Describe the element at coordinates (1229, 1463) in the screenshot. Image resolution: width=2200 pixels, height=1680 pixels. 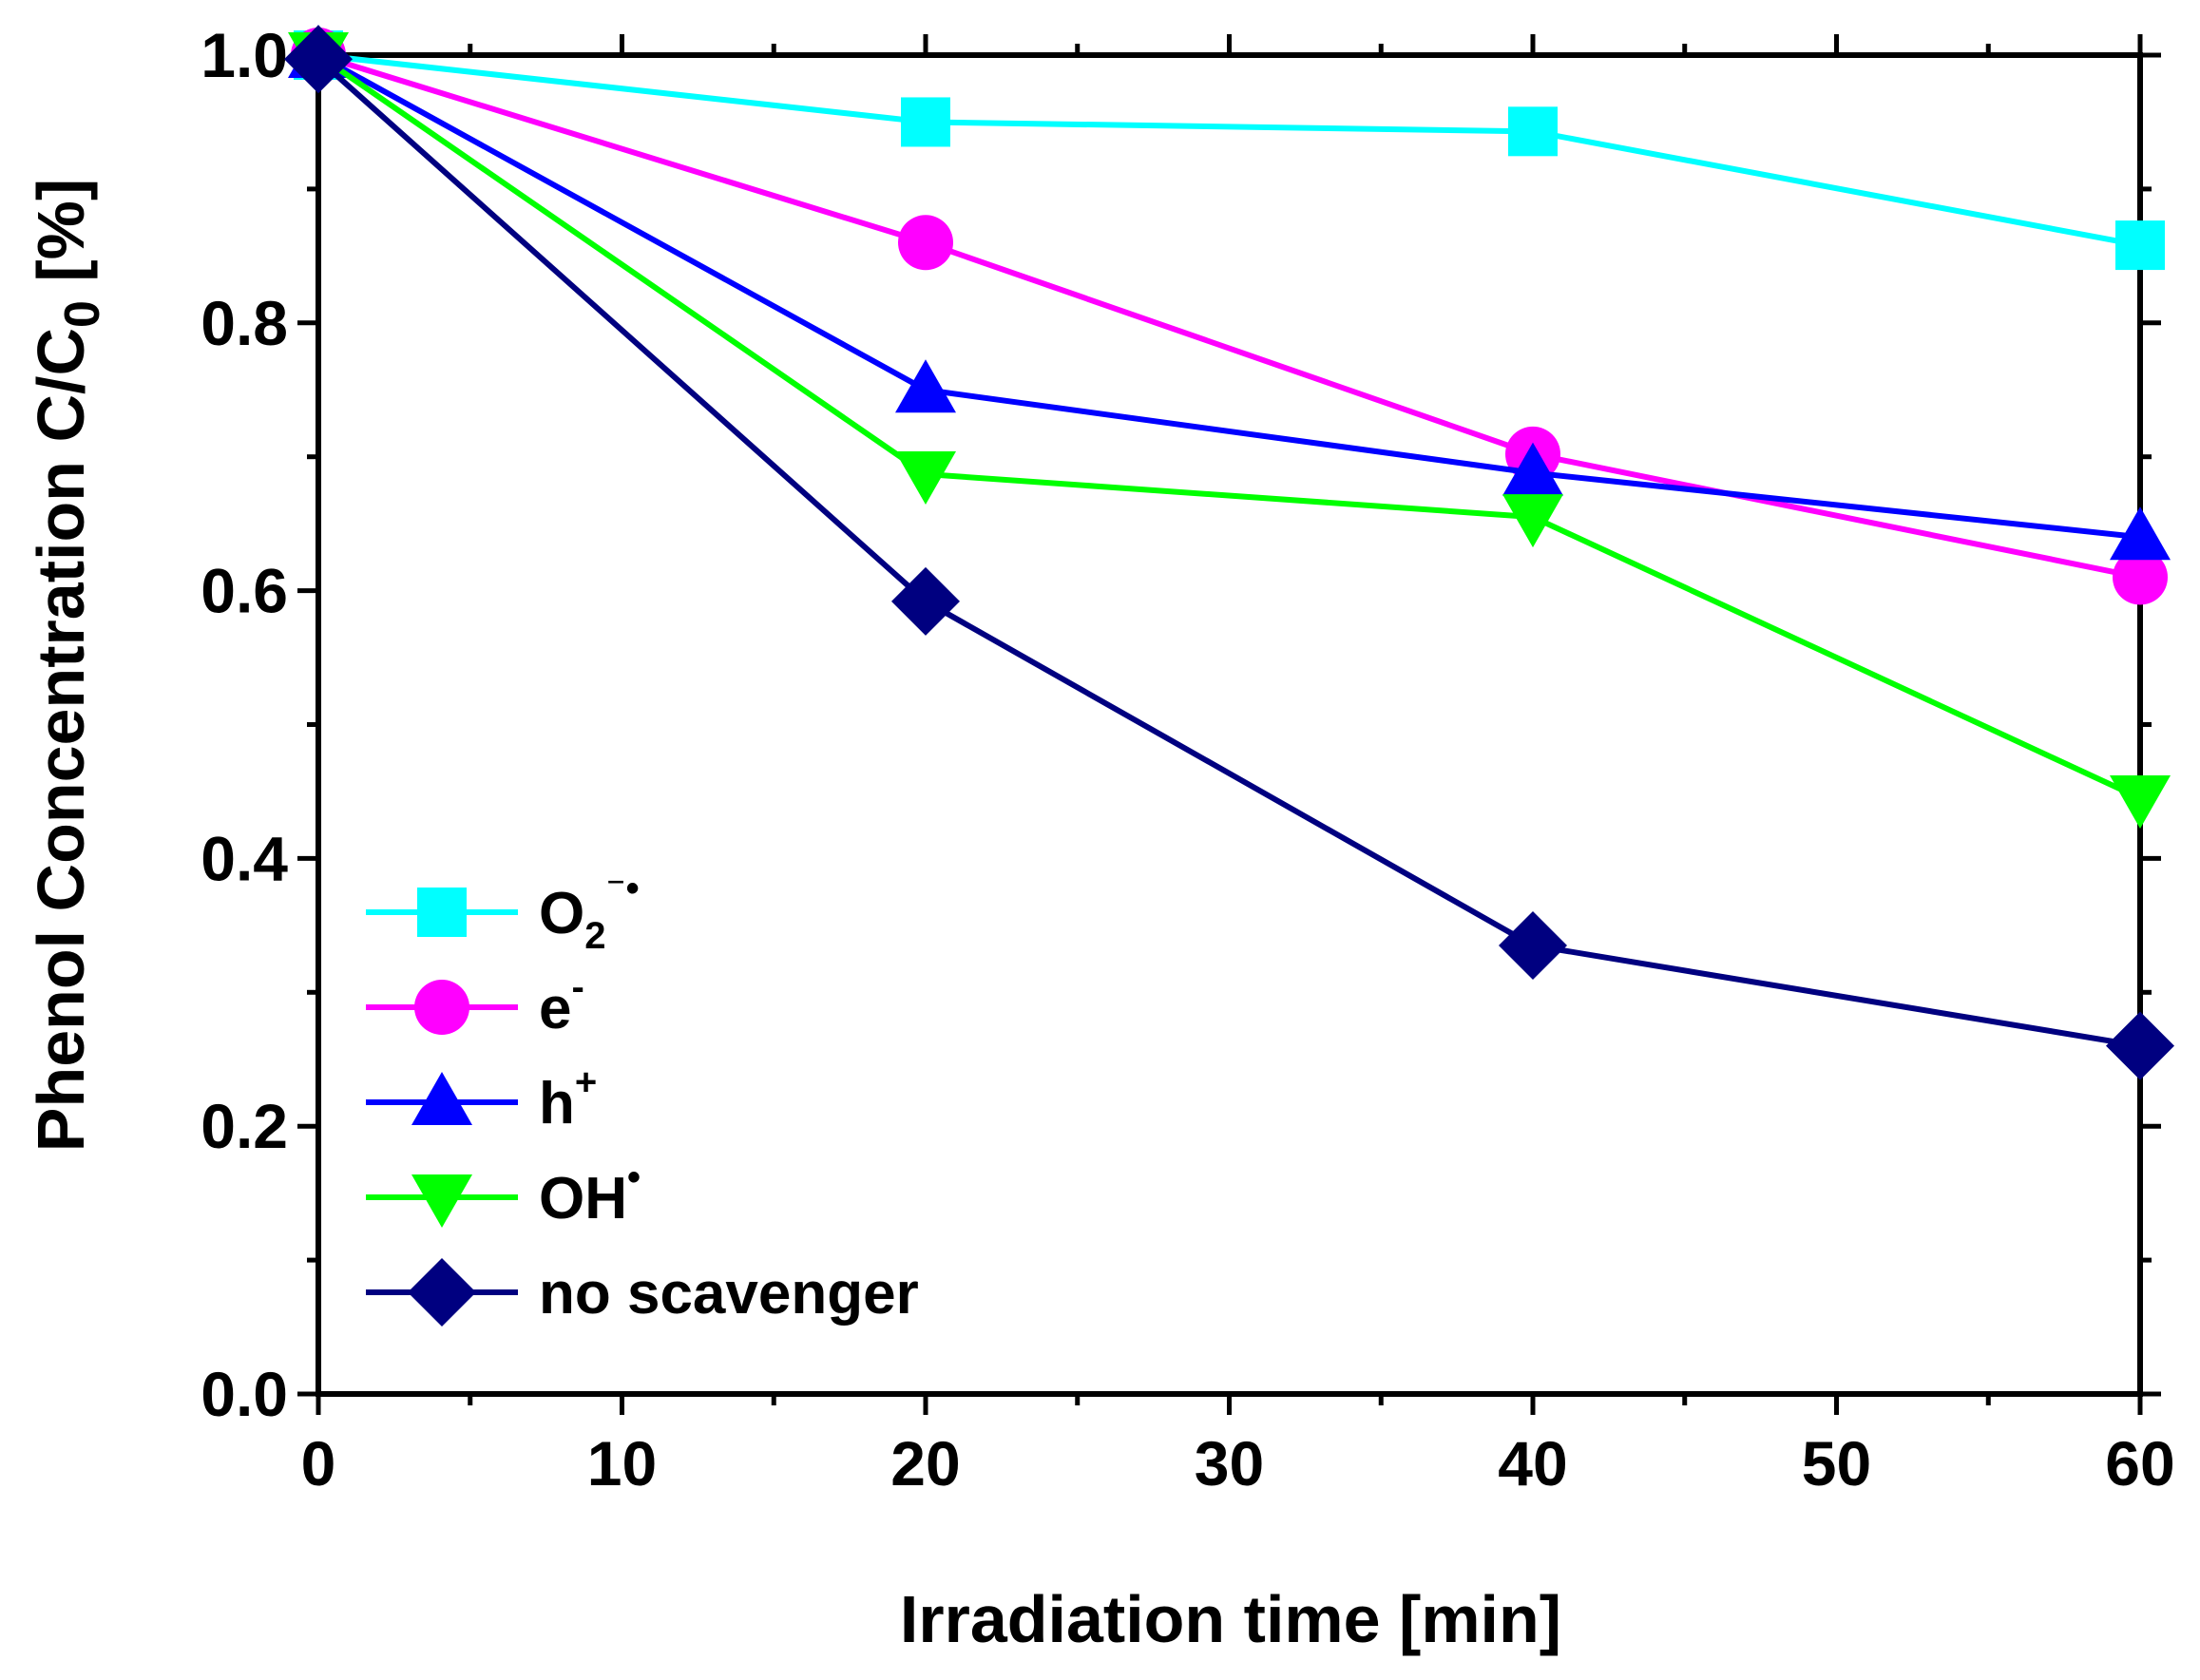
I see `x-tick-label: 30` at that location.